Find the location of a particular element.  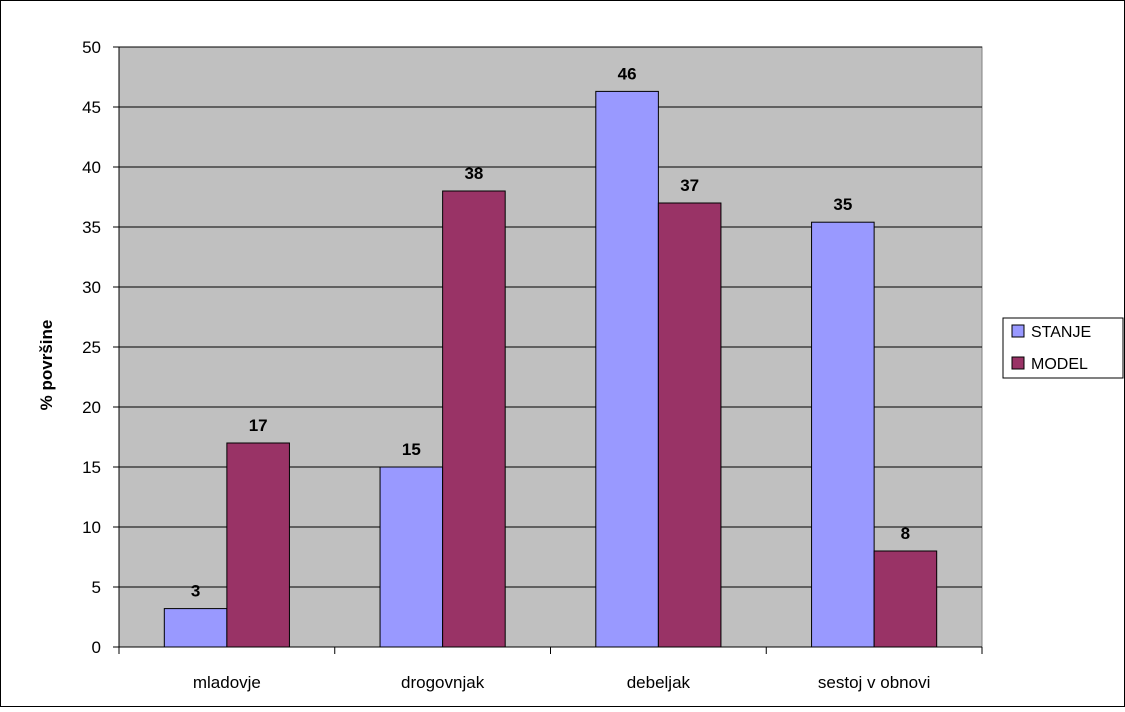

y-tick-label: 30 is located at coordinates (91, 287).